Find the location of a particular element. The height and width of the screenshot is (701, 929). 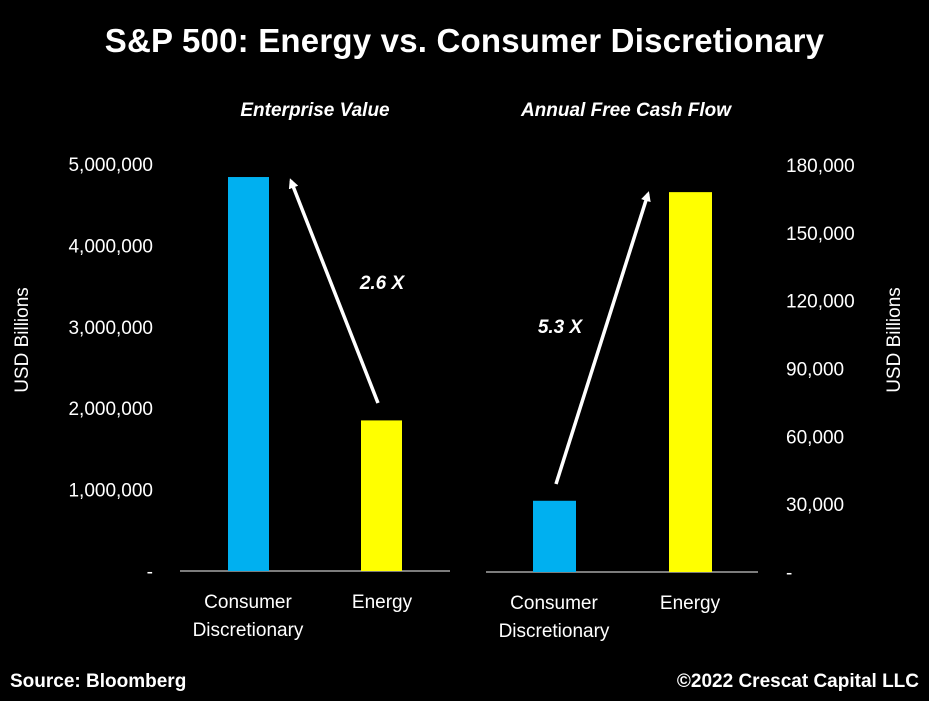

ev-y-tick-label: 3,000,000 is located at coordinates (110, 328).